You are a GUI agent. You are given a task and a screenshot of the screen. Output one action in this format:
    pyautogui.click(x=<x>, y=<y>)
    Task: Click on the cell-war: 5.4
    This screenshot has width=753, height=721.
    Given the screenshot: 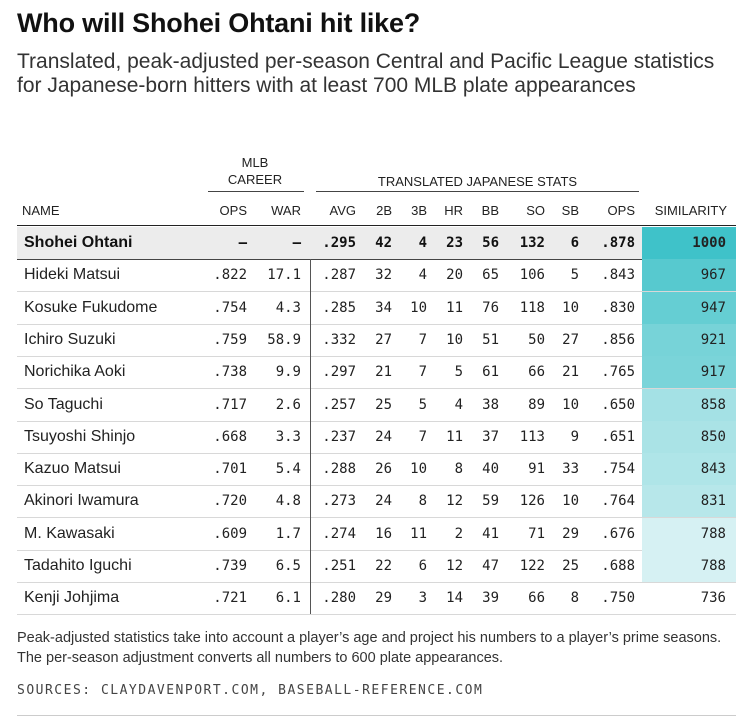 What is the action you would take?
    pyautogui.click(x=288, y=469)
    